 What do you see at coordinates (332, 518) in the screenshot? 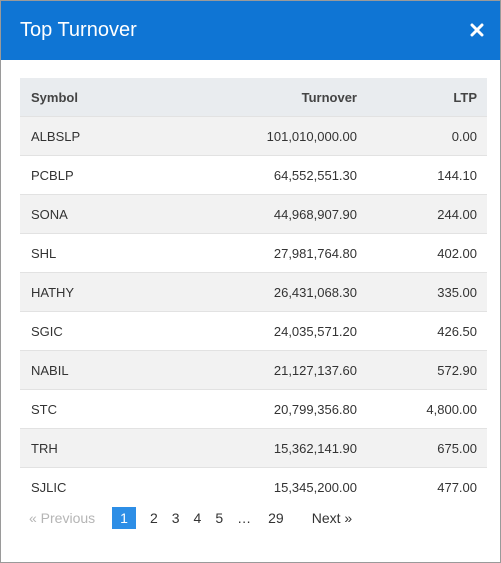
I see `pagination-next: Next »` at bounding box center [332, 518].